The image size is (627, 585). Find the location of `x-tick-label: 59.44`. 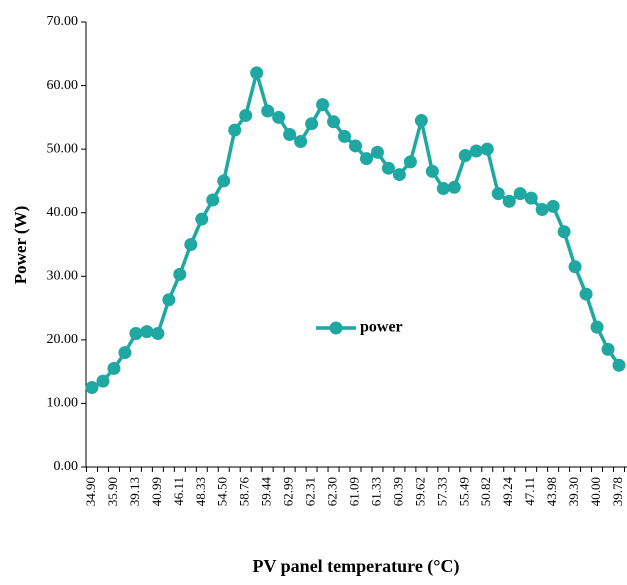

x-tick-label: 59.44 is located at coordinates (266, 492).